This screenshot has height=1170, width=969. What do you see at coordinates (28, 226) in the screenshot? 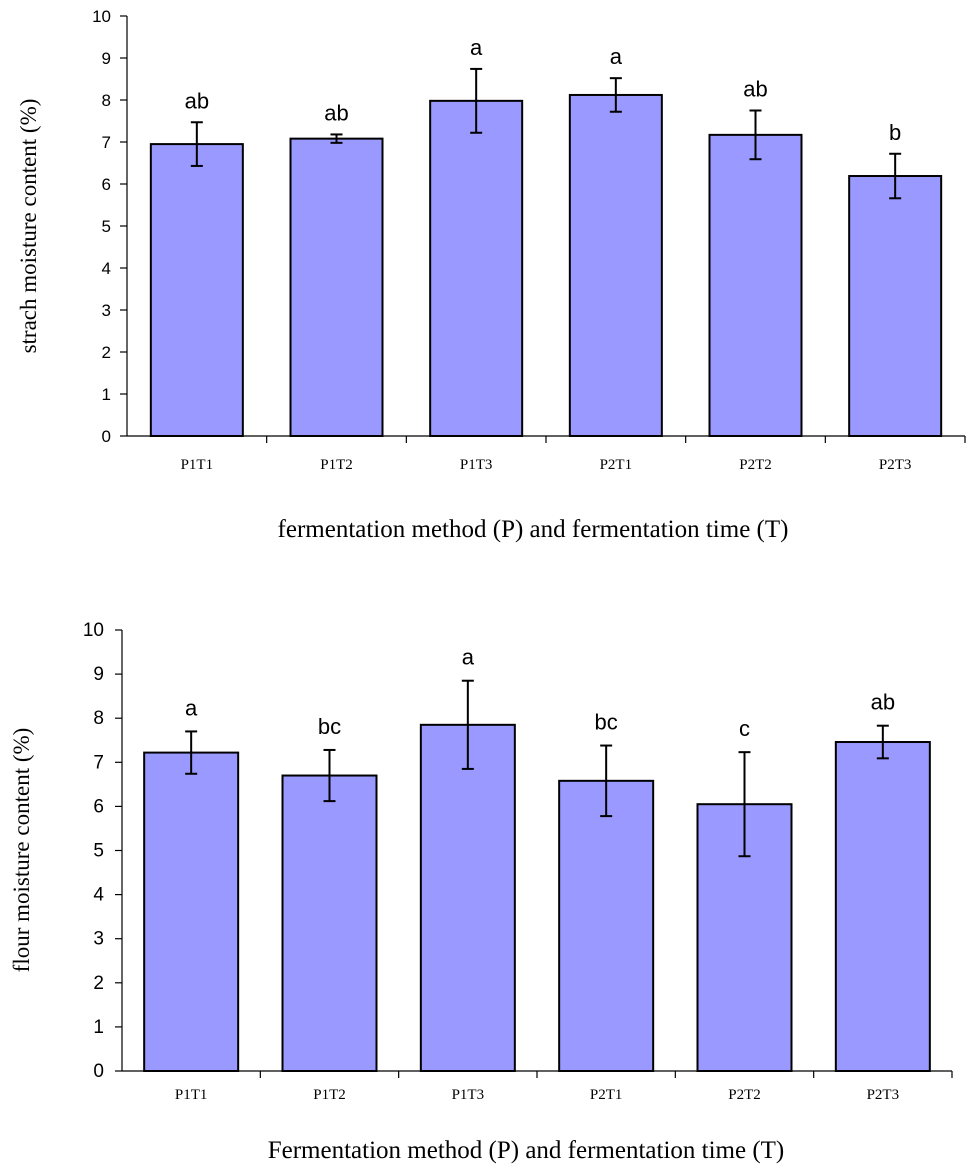
I see `chart1-y-axis-title: strach moisture content (%)` at bounding box center [28, 226].